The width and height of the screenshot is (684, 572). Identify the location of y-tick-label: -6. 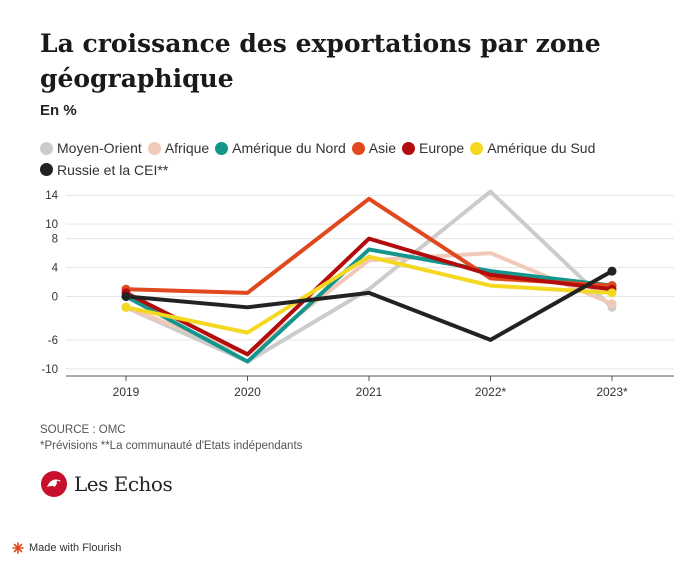
(53, 341).